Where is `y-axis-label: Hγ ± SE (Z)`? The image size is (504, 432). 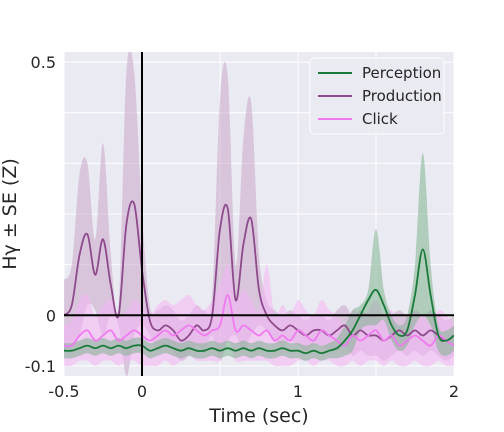
y-axis-label: Hγ ± SE (Z) is located at coordinates (10, 213).